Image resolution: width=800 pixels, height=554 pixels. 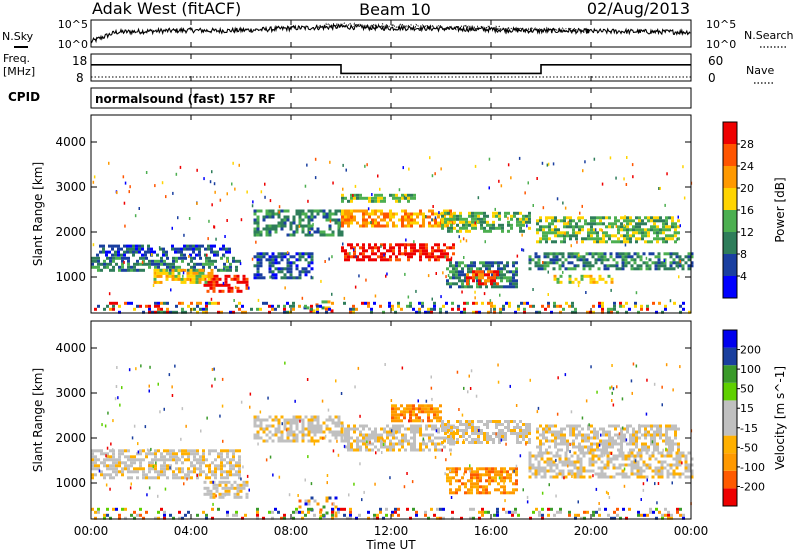 I want to click on velocity-colorbar-tick-label: 200, so click(x=750, y=350).